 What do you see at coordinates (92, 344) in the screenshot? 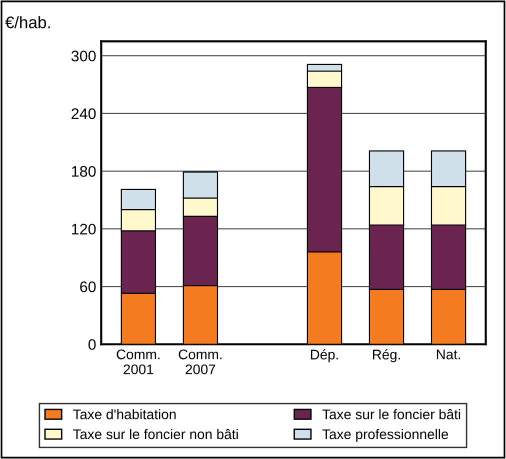
I see `y-tick-label: 0` at bounding box center [92, 344].